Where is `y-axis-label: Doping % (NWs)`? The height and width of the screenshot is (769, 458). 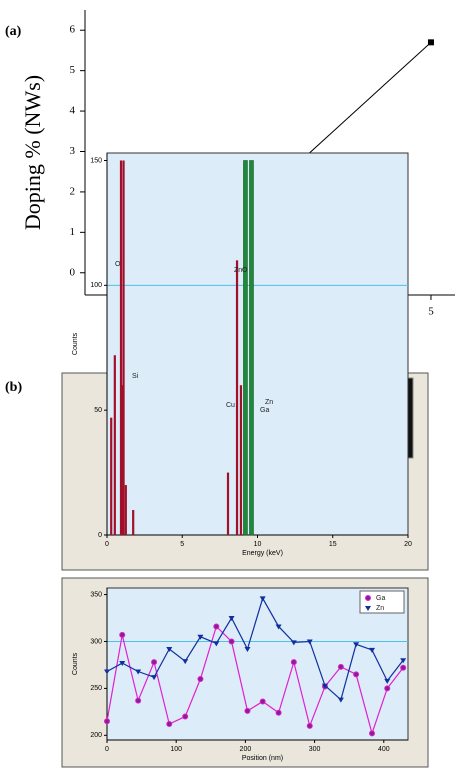
y-axis-label: Doping % (NWs) is located at coordinates (32, 152).